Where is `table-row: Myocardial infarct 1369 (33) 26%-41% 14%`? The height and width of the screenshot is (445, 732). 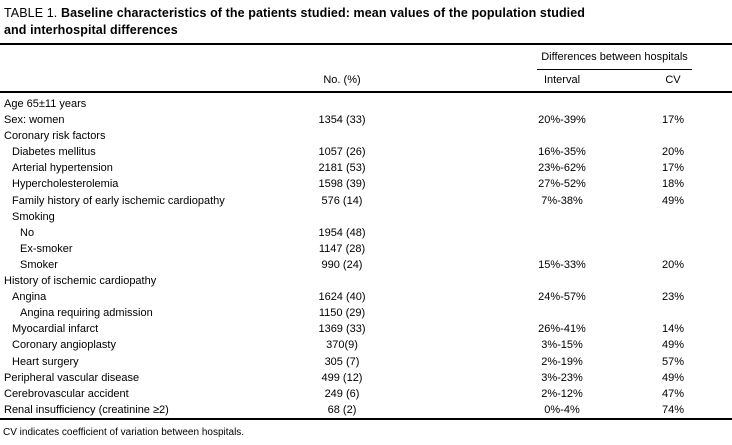
table-row: Myocardial infarct 1369 (33) 26%-41% 14% is located at coordinates (366, 329).